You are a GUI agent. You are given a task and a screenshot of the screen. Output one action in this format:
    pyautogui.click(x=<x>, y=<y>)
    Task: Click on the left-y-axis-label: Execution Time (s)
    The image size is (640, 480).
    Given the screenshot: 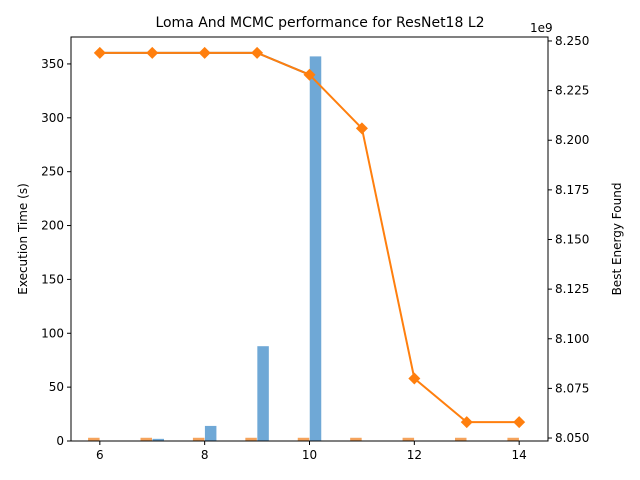 What is the action you would take?
    pyautogui.click(x=23, y=239)
    